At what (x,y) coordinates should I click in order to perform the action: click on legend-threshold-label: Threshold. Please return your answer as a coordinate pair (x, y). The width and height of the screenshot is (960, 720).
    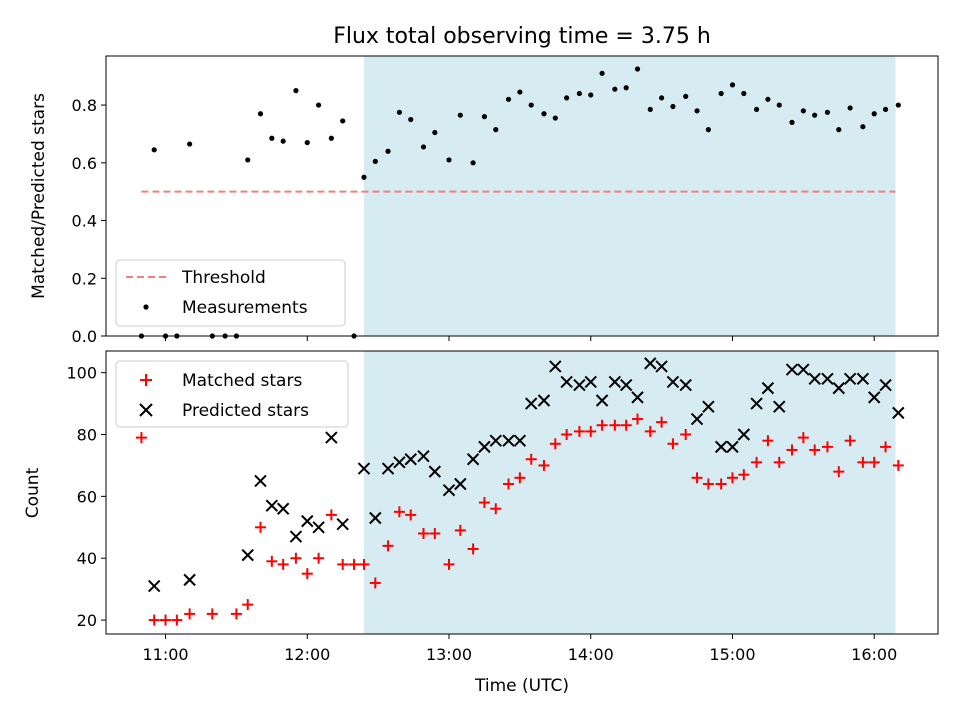
    Looking at the image, I should click on (223, 278).